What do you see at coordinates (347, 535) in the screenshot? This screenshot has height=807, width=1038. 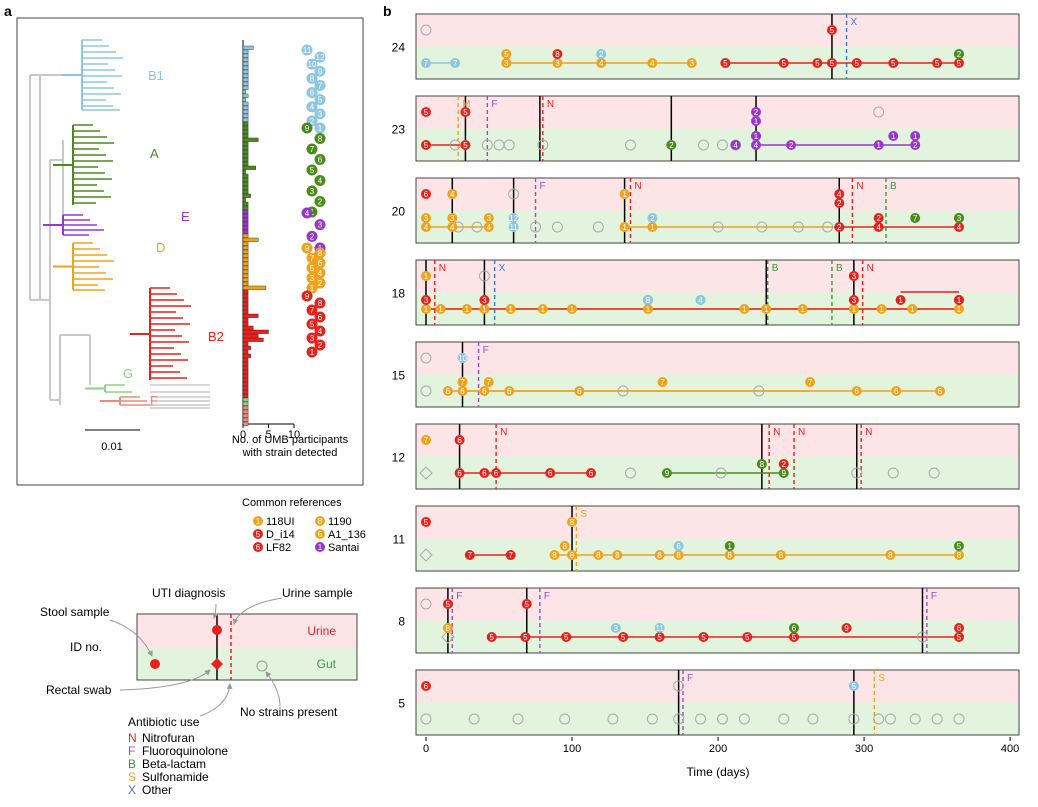 I see `reference-name: A1_136` at bounding box center [347, 535].